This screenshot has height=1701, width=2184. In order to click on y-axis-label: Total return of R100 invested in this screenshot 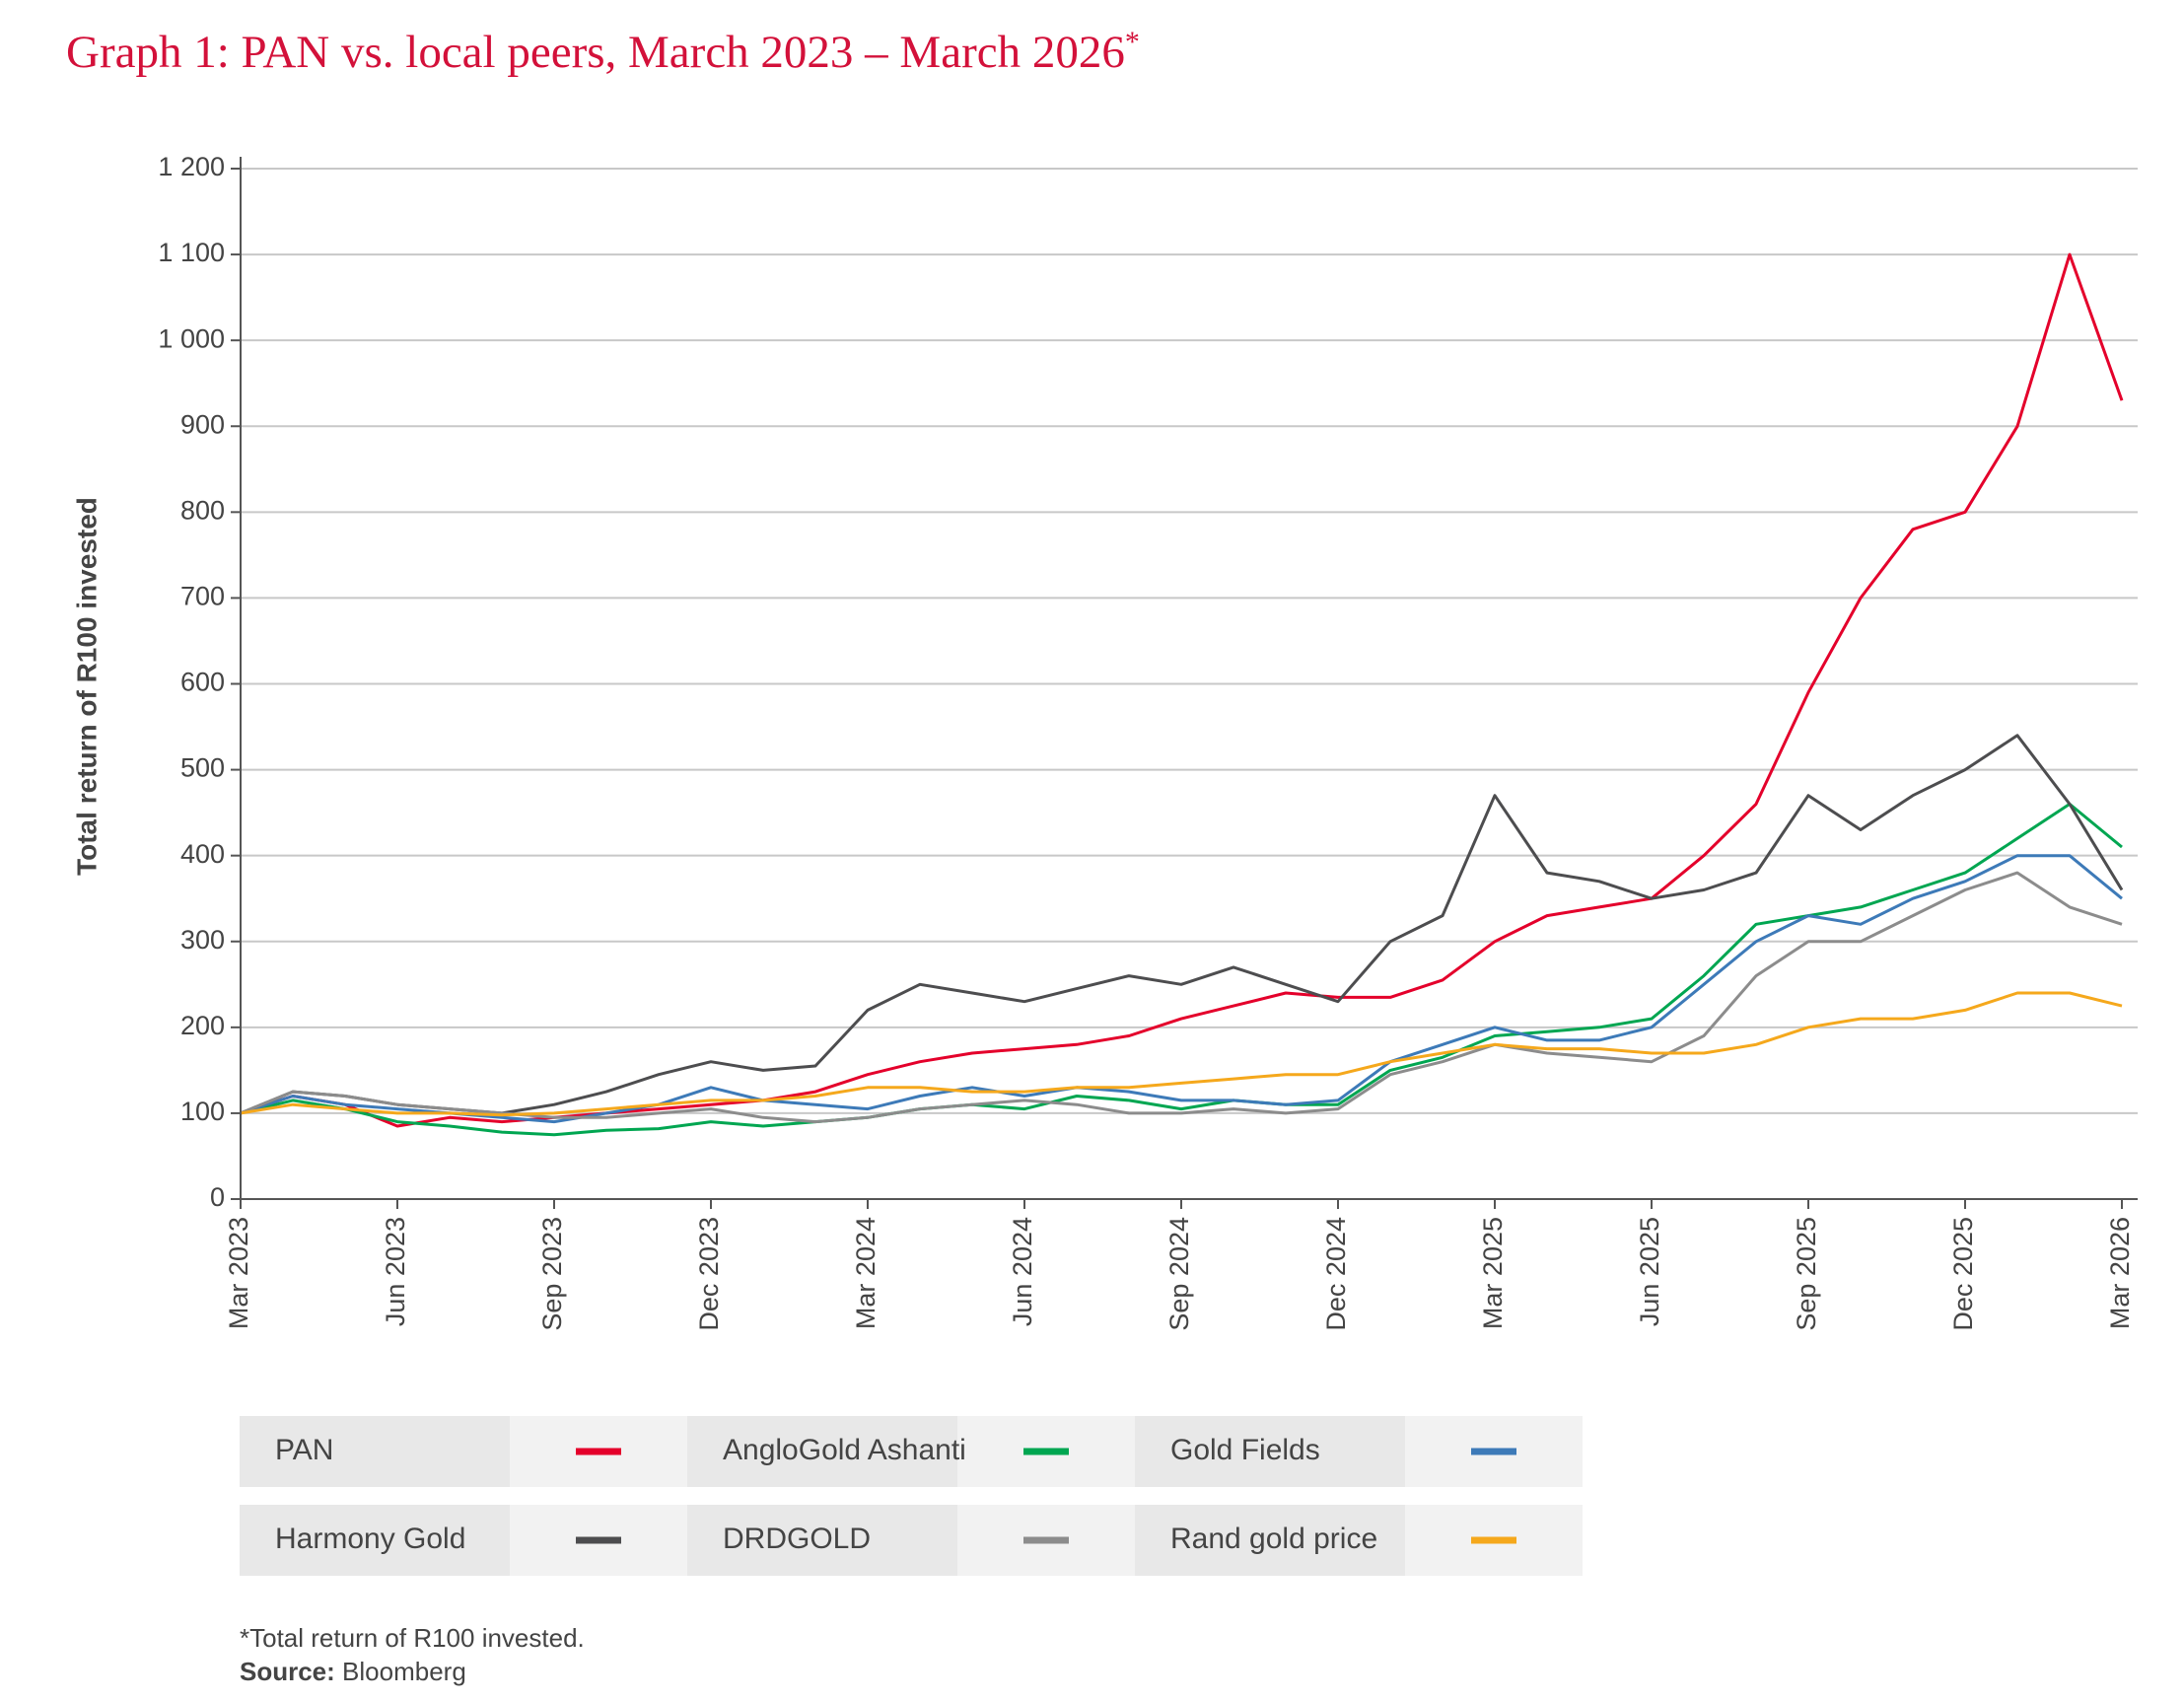, I will do `click(86, 686)`.